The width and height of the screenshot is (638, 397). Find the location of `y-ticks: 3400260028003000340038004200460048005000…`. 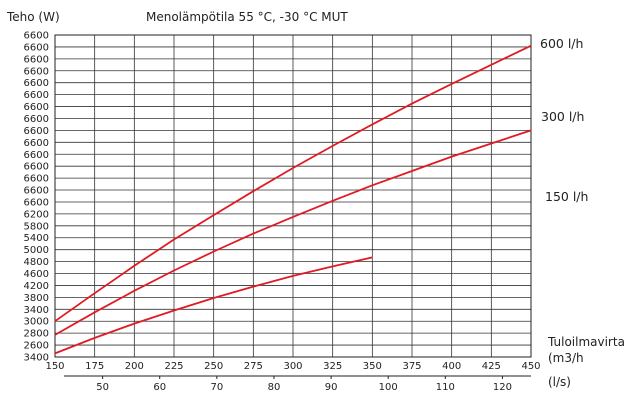

y-ticks: 3400260028003000340038004200460048005000… is located at coordinates (36, 197).